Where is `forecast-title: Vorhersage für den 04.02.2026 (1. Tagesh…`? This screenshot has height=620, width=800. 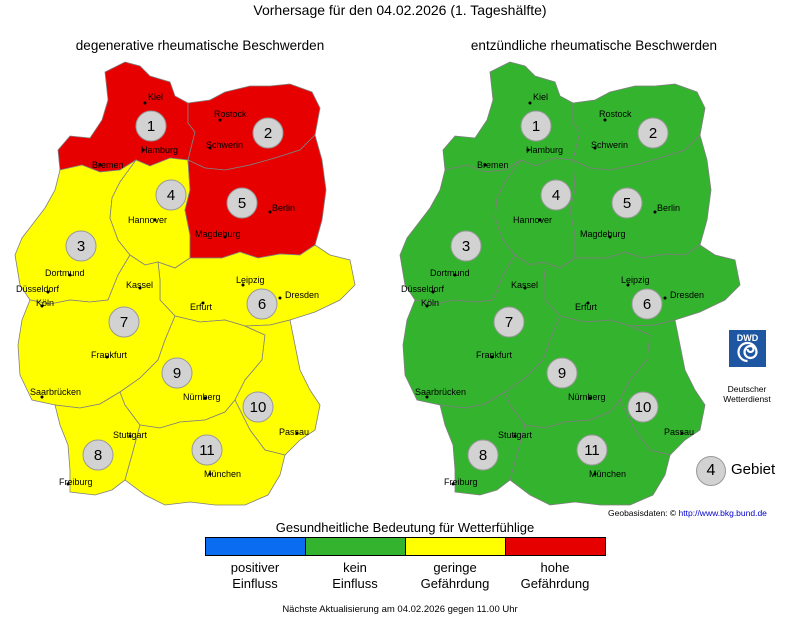 forecast-title: Vorhersage für den 04.02.2026 (1. Tagesh… is located at coordinates (400, 10).